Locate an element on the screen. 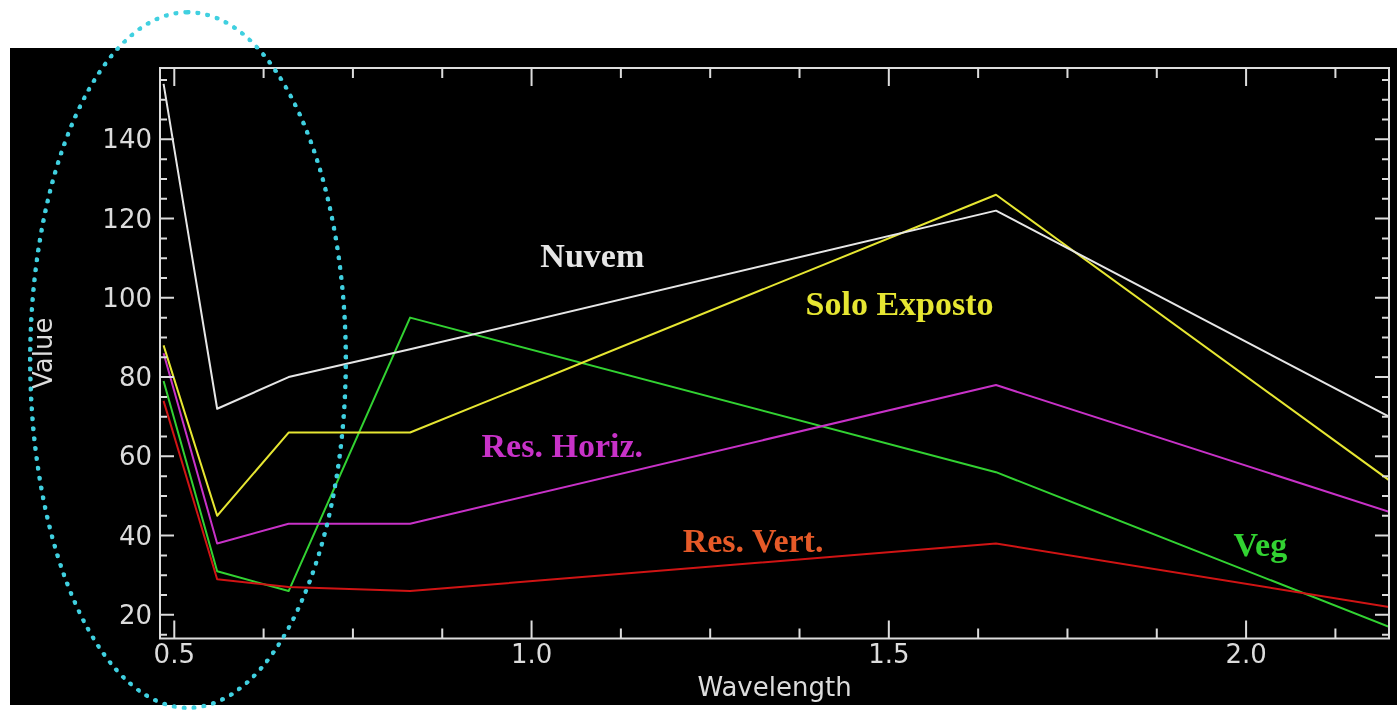 The width and height of the screenshot is (1397, 720). series-label: Res. Horiz. is located at coordinates (562, 446).